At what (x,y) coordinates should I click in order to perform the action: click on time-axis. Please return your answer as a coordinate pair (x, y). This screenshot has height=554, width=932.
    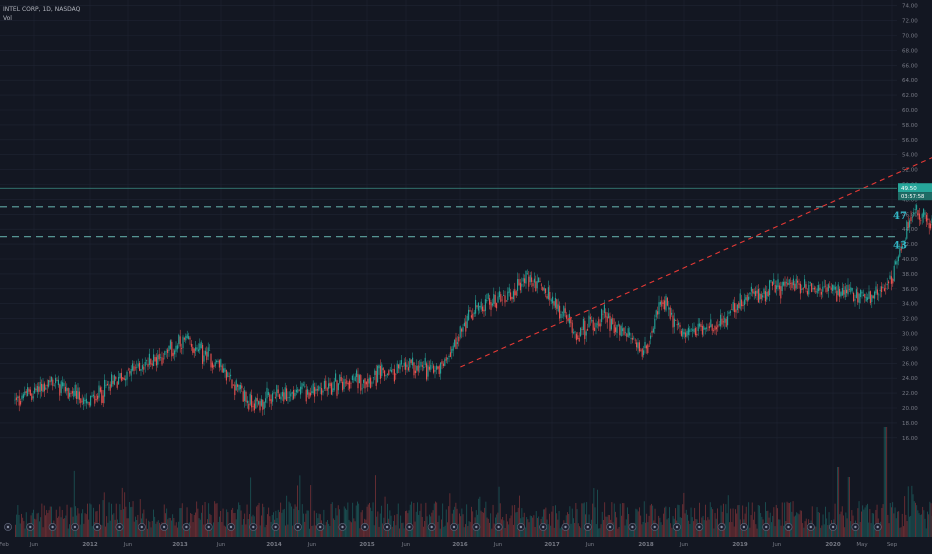
    Looking at the image, I should click on (448, 543).